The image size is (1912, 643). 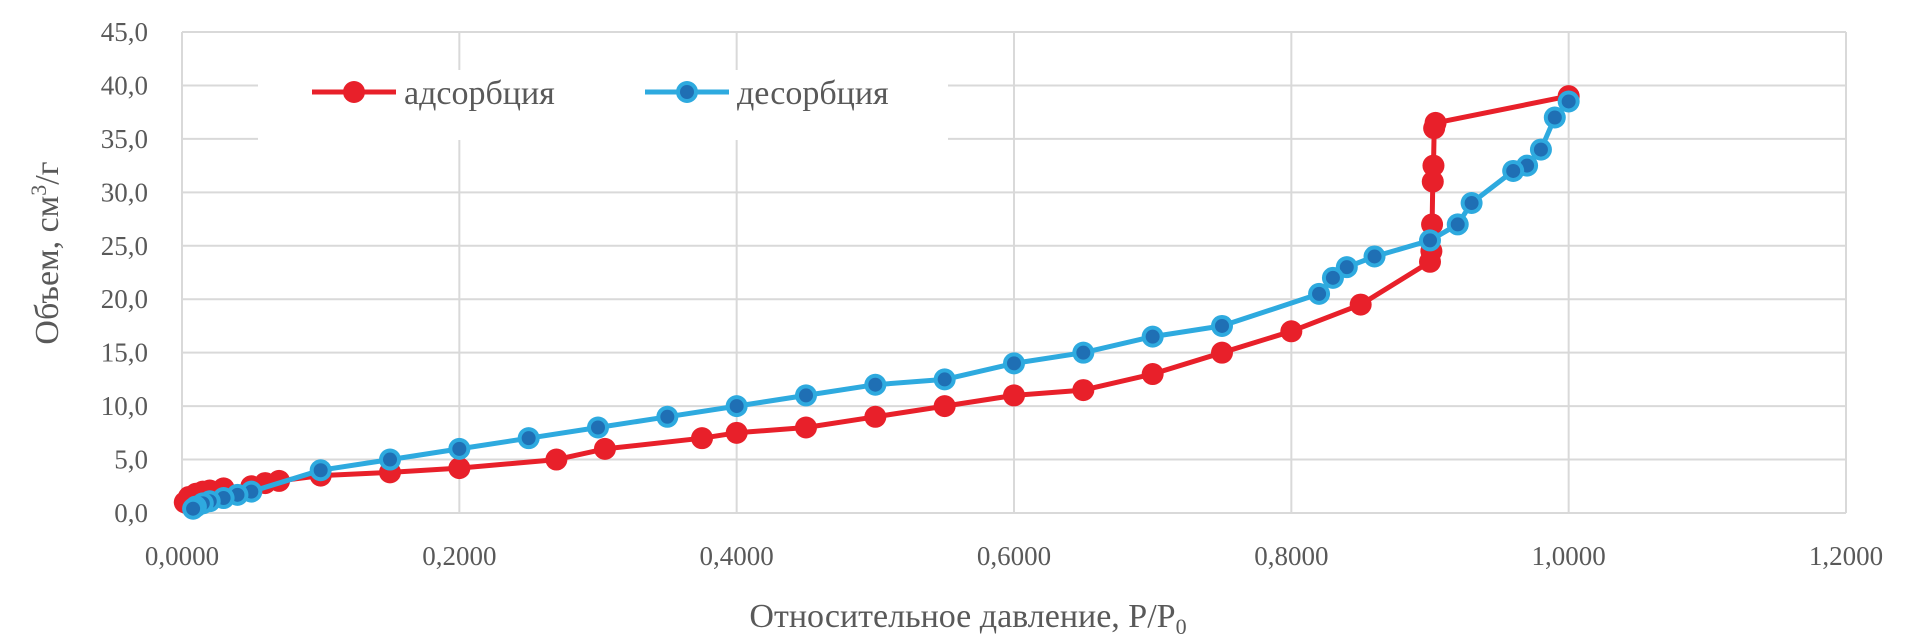 What do you see at coordinates (354, 92) in the screenshot?
I see `legend-swatch-adsorption-marker` at bounding box center [354, 92].